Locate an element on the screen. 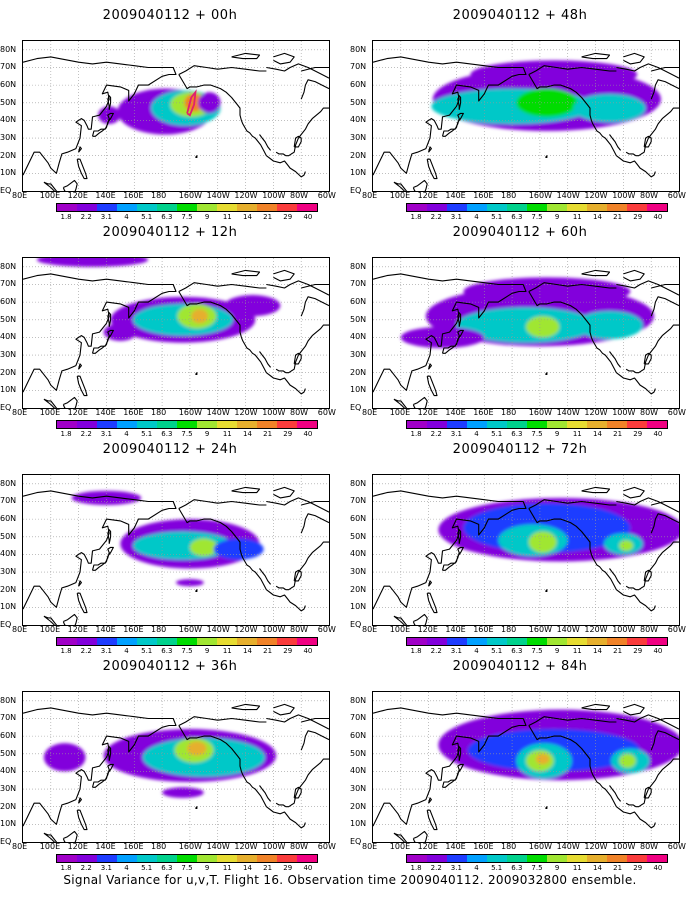 Image resolution: width=700 pixels, height=900 pixels. longitude-label: 160W is located at coordinates (540, 412).